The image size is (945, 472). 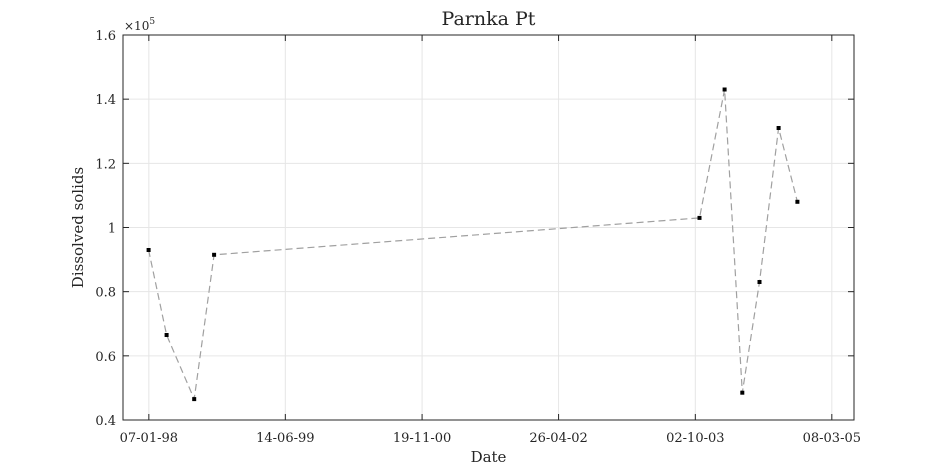 What do you see at coordinates (105, 229) in the screenshot?
I see `y-tick-labels: 0.4 0.6 0.8 1 1.2 1.4 1.6` at bounding box center [105, 229].